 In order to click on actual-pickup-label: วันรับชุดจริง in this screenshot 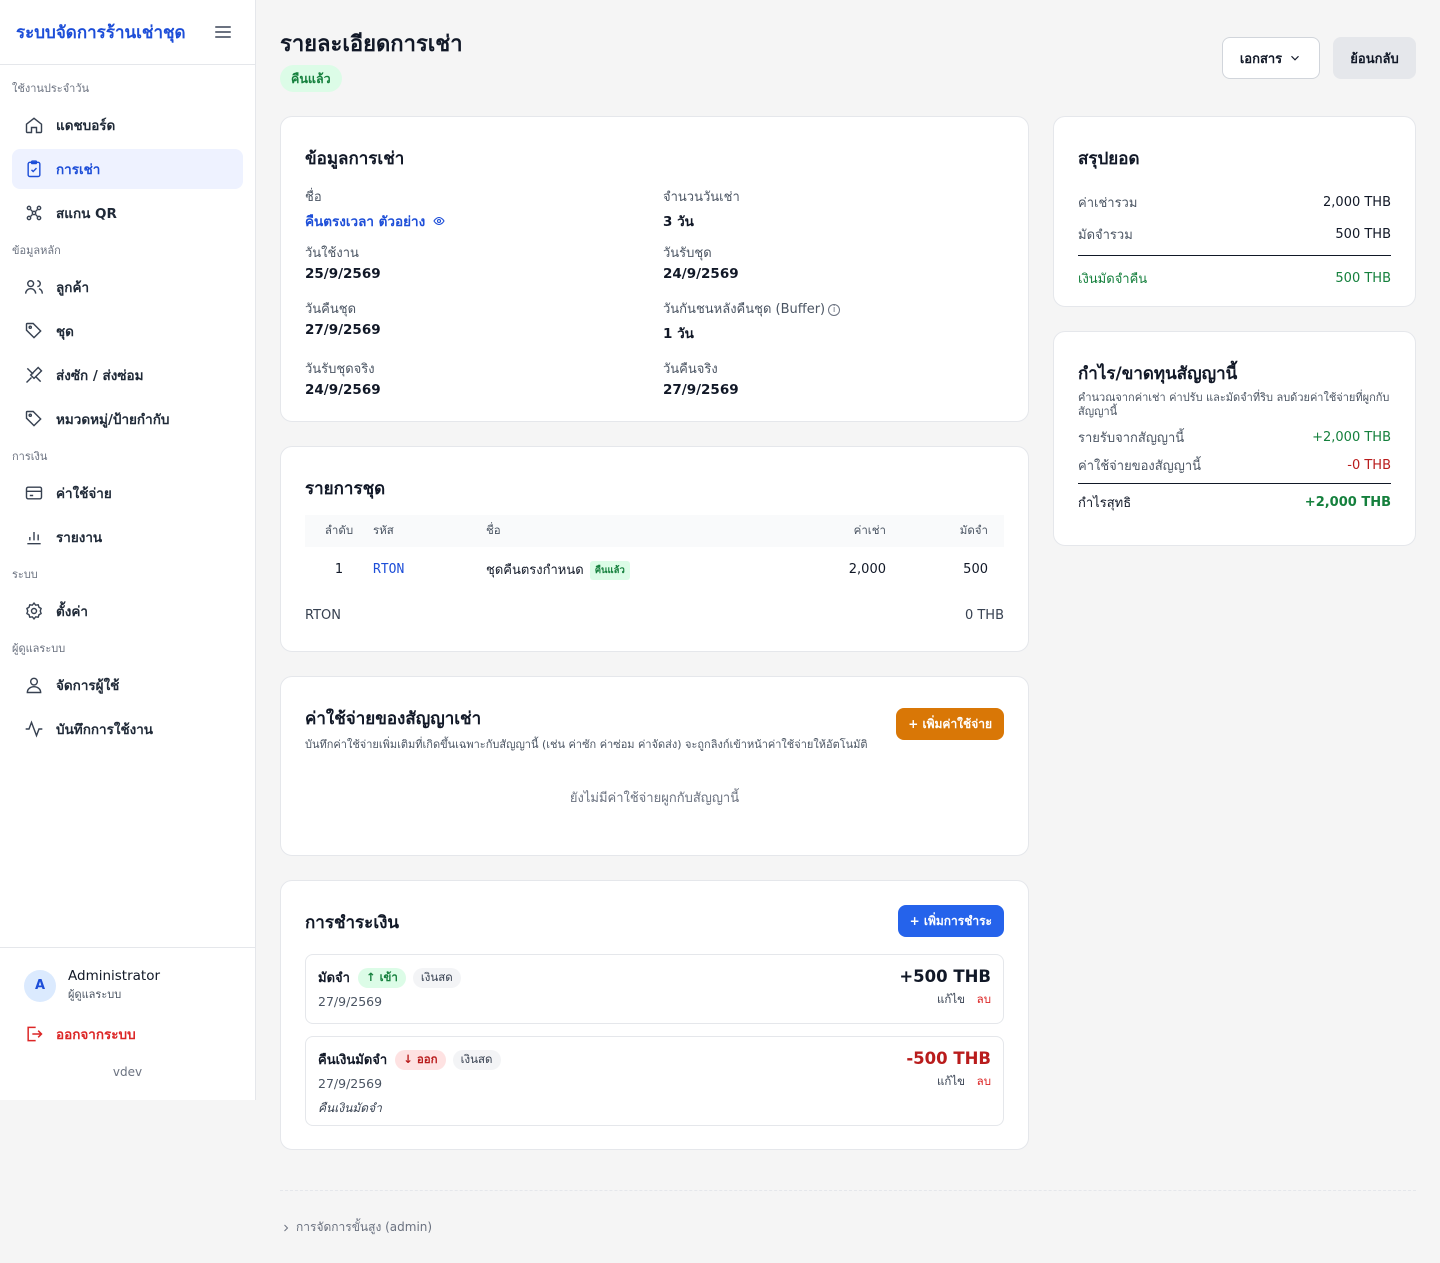, I will do `click(340, 369)`.